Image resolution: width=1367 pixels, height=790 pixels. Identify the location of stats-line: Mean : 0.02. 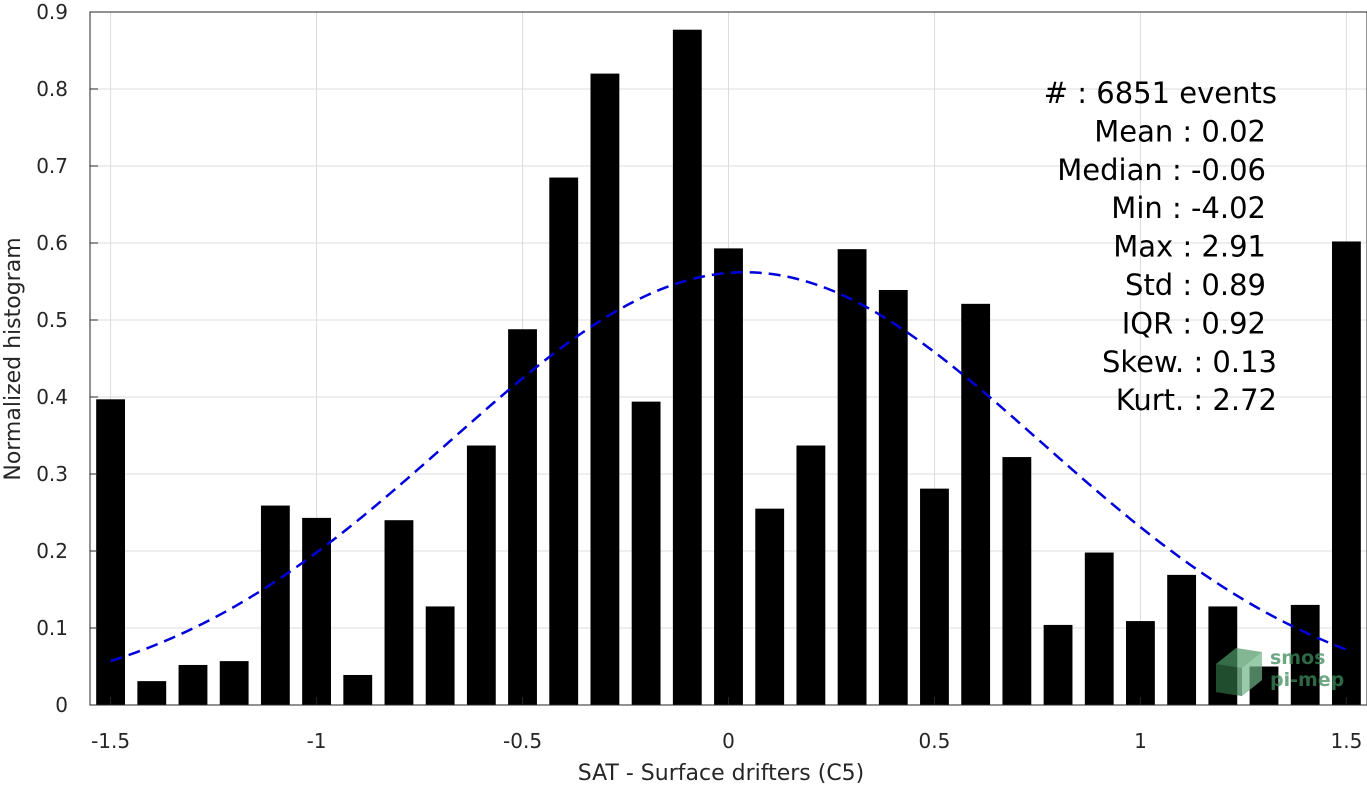
(1180, 131).